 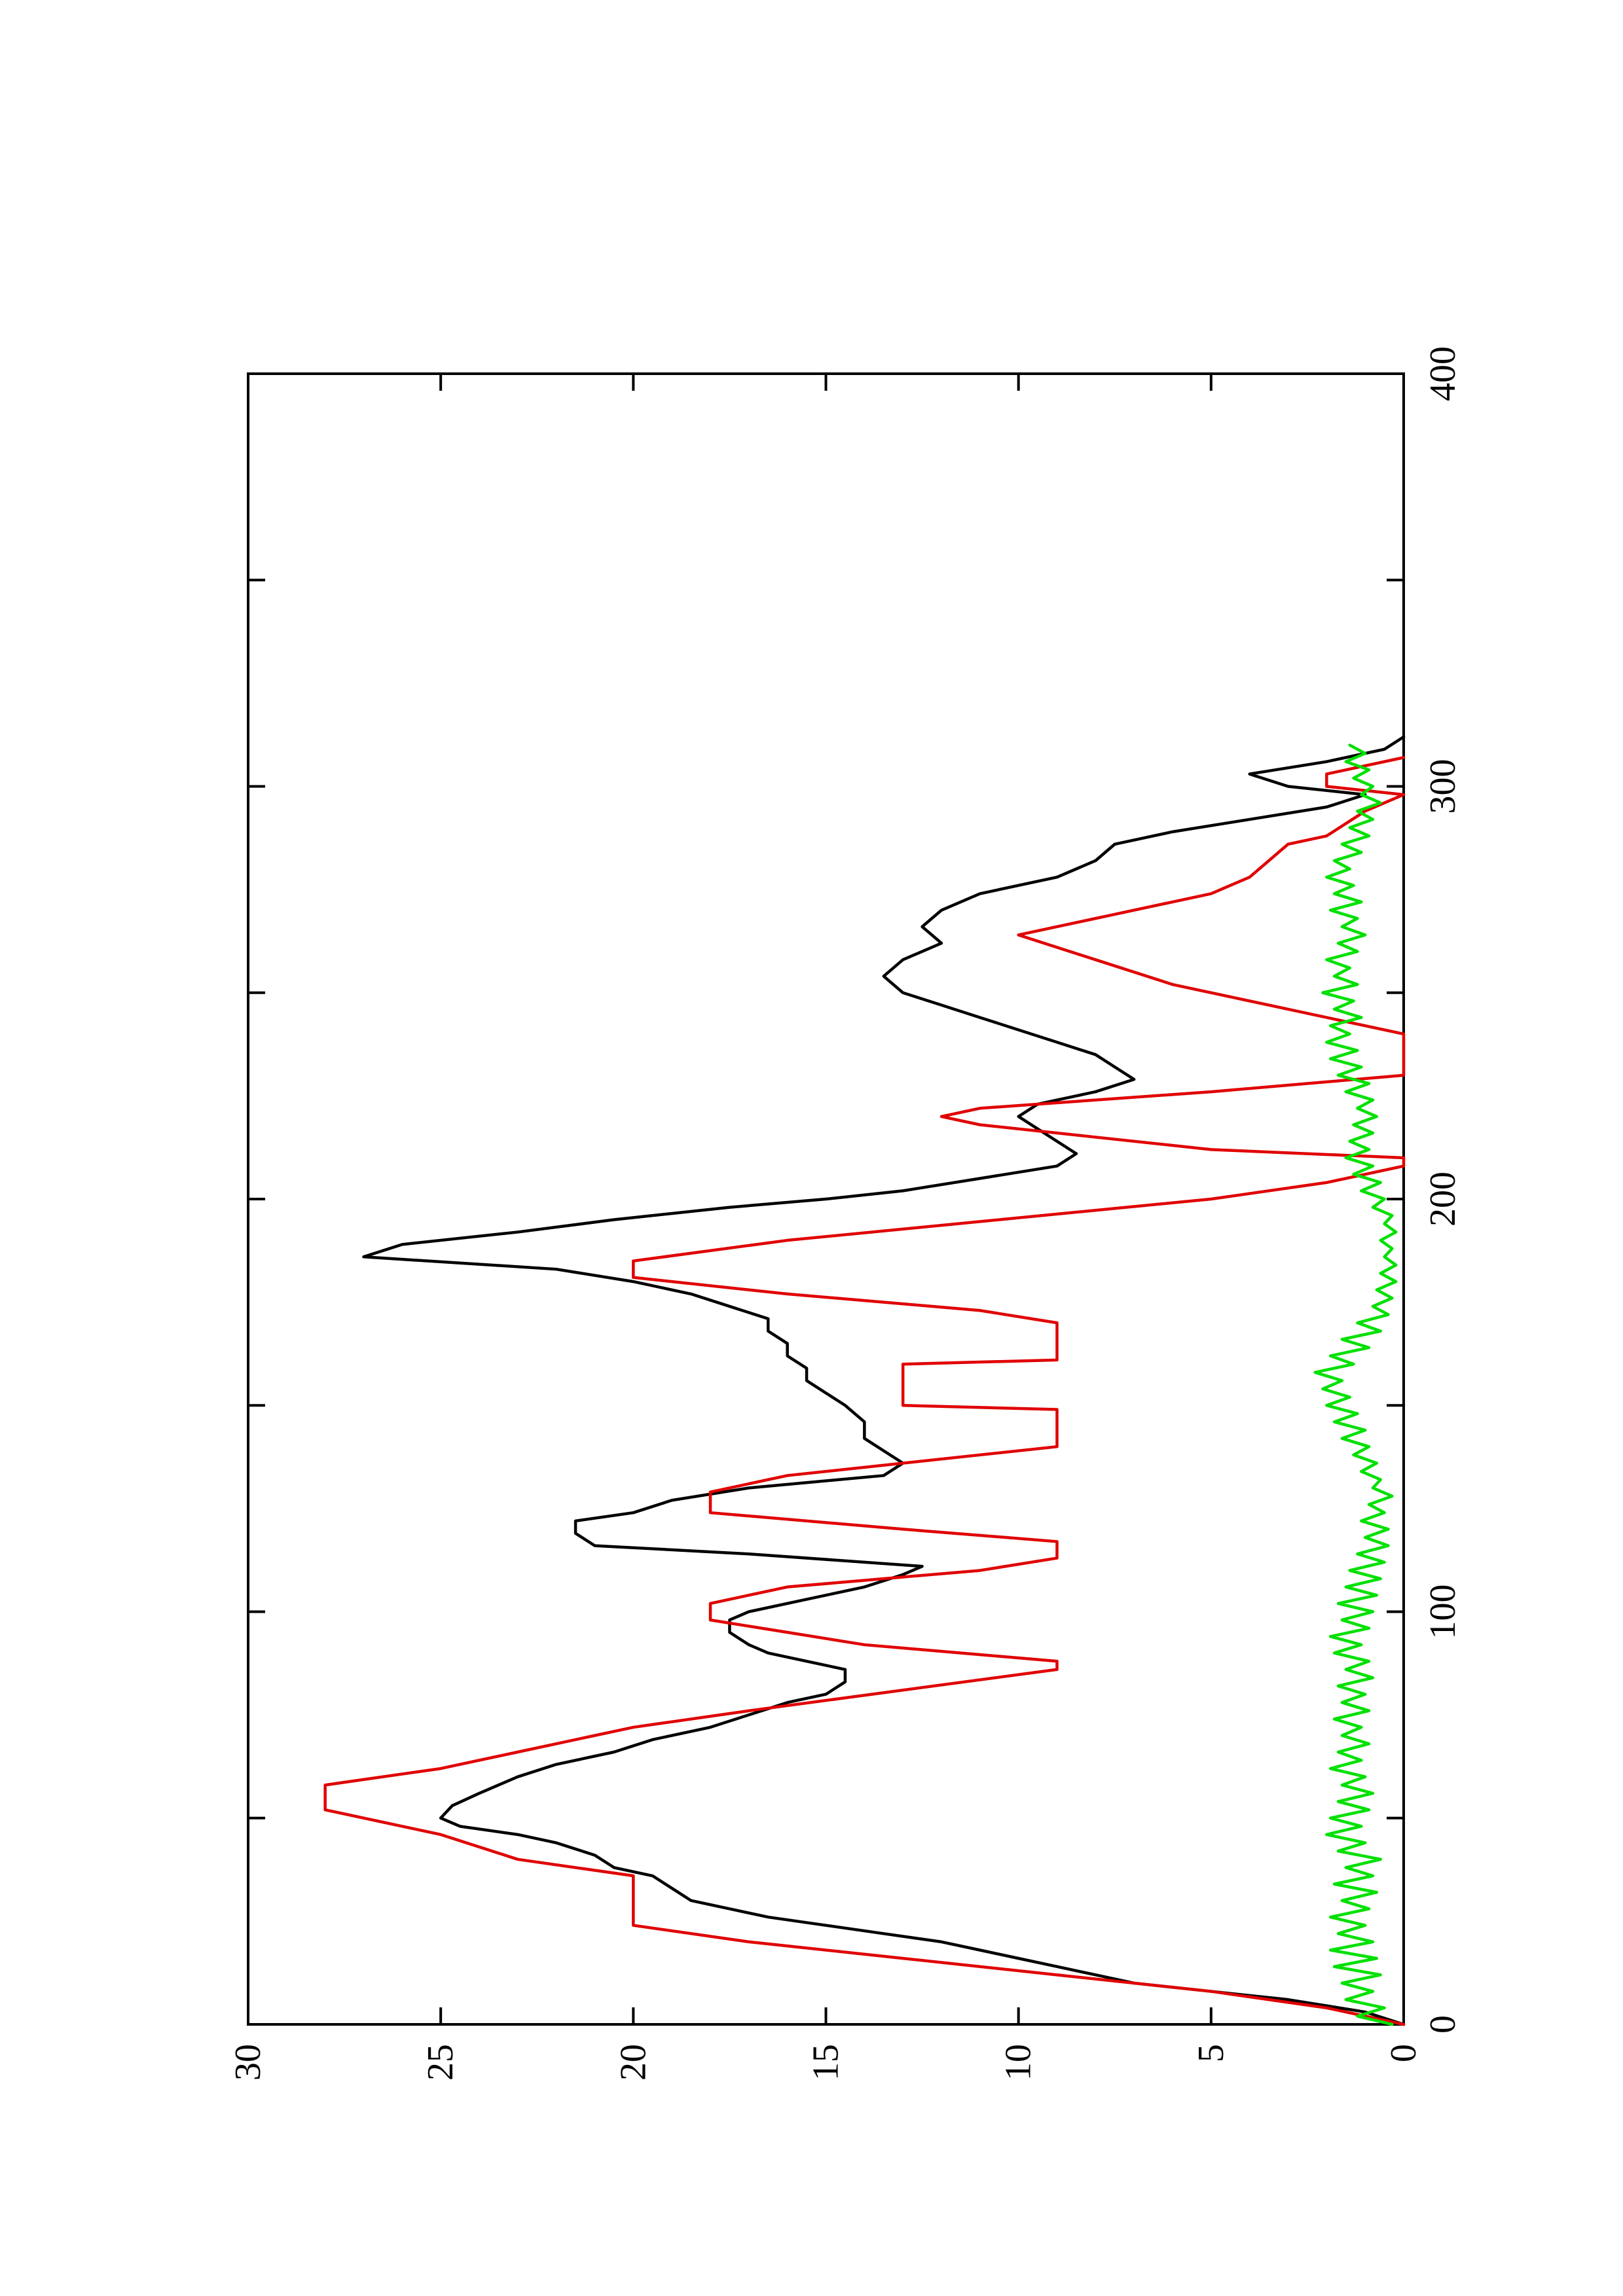 What do you see at coordinates (1443, 373) in the screenshot?
I see `x-tick-label: 400` at bounding box center [1443, 373].